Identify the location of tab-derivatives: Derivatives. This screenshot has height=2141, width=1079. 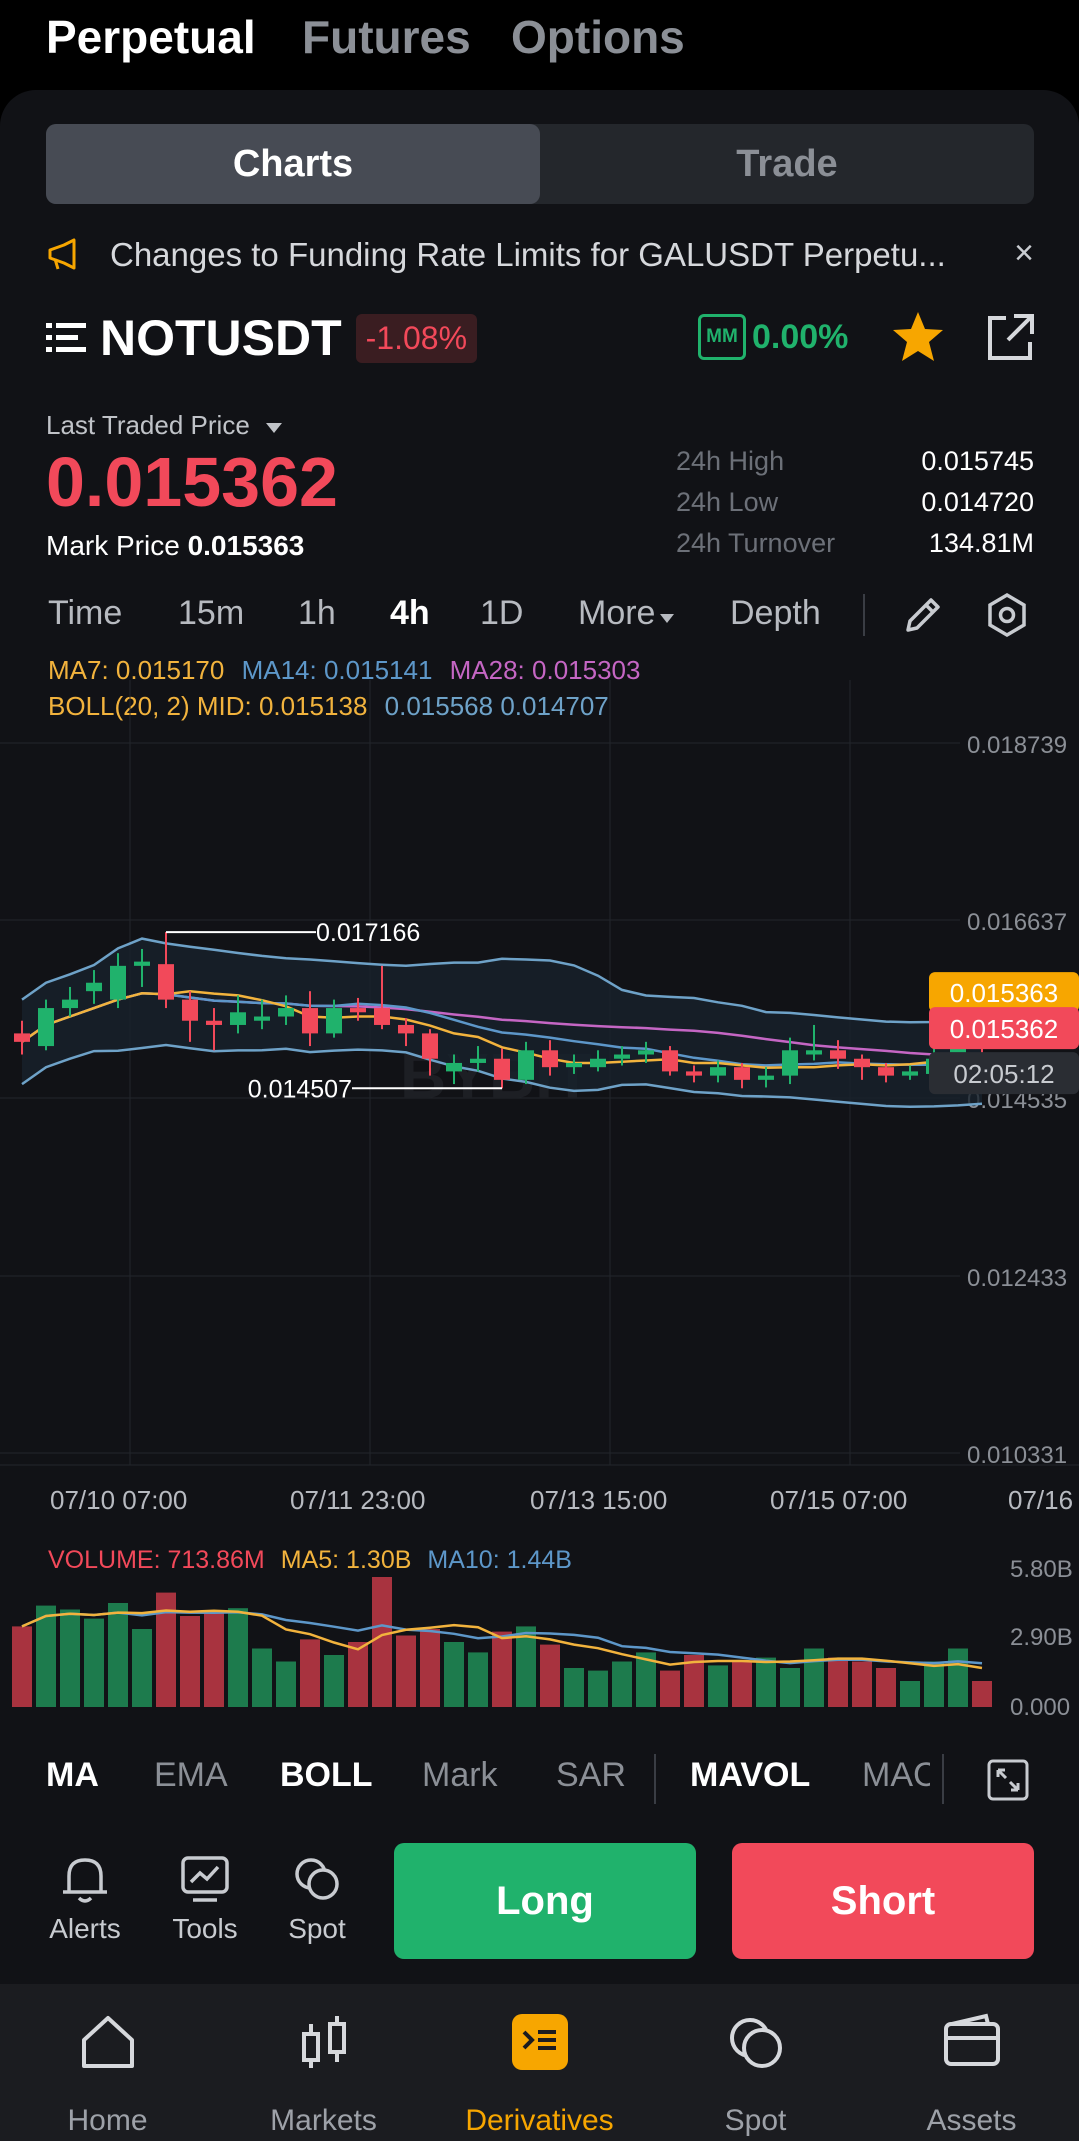
(539, 2062).